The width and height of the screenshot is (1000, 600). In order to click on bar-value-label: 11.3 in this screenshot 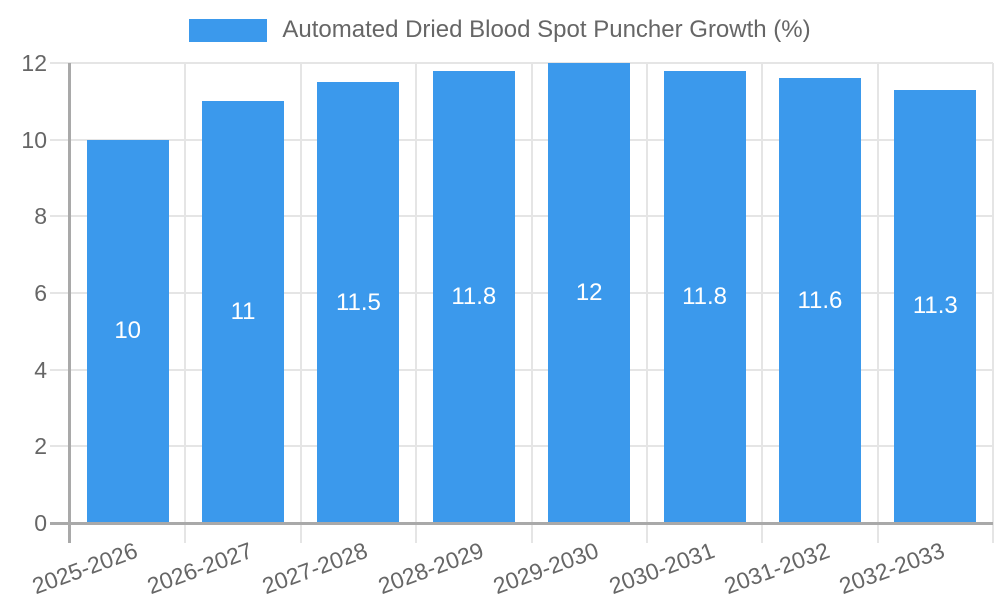, I will do `click(935, 306)`.